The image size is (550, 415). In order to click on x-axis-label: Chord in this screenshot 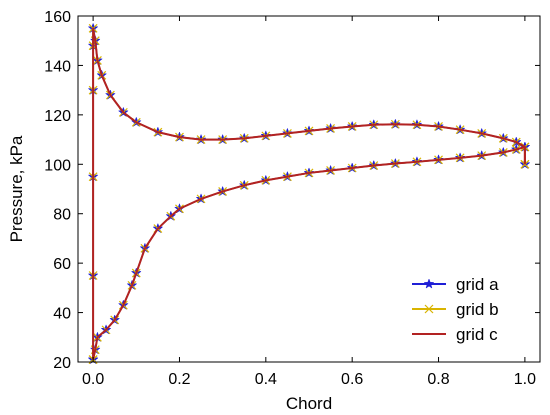, I will do `click(309, 403)`.